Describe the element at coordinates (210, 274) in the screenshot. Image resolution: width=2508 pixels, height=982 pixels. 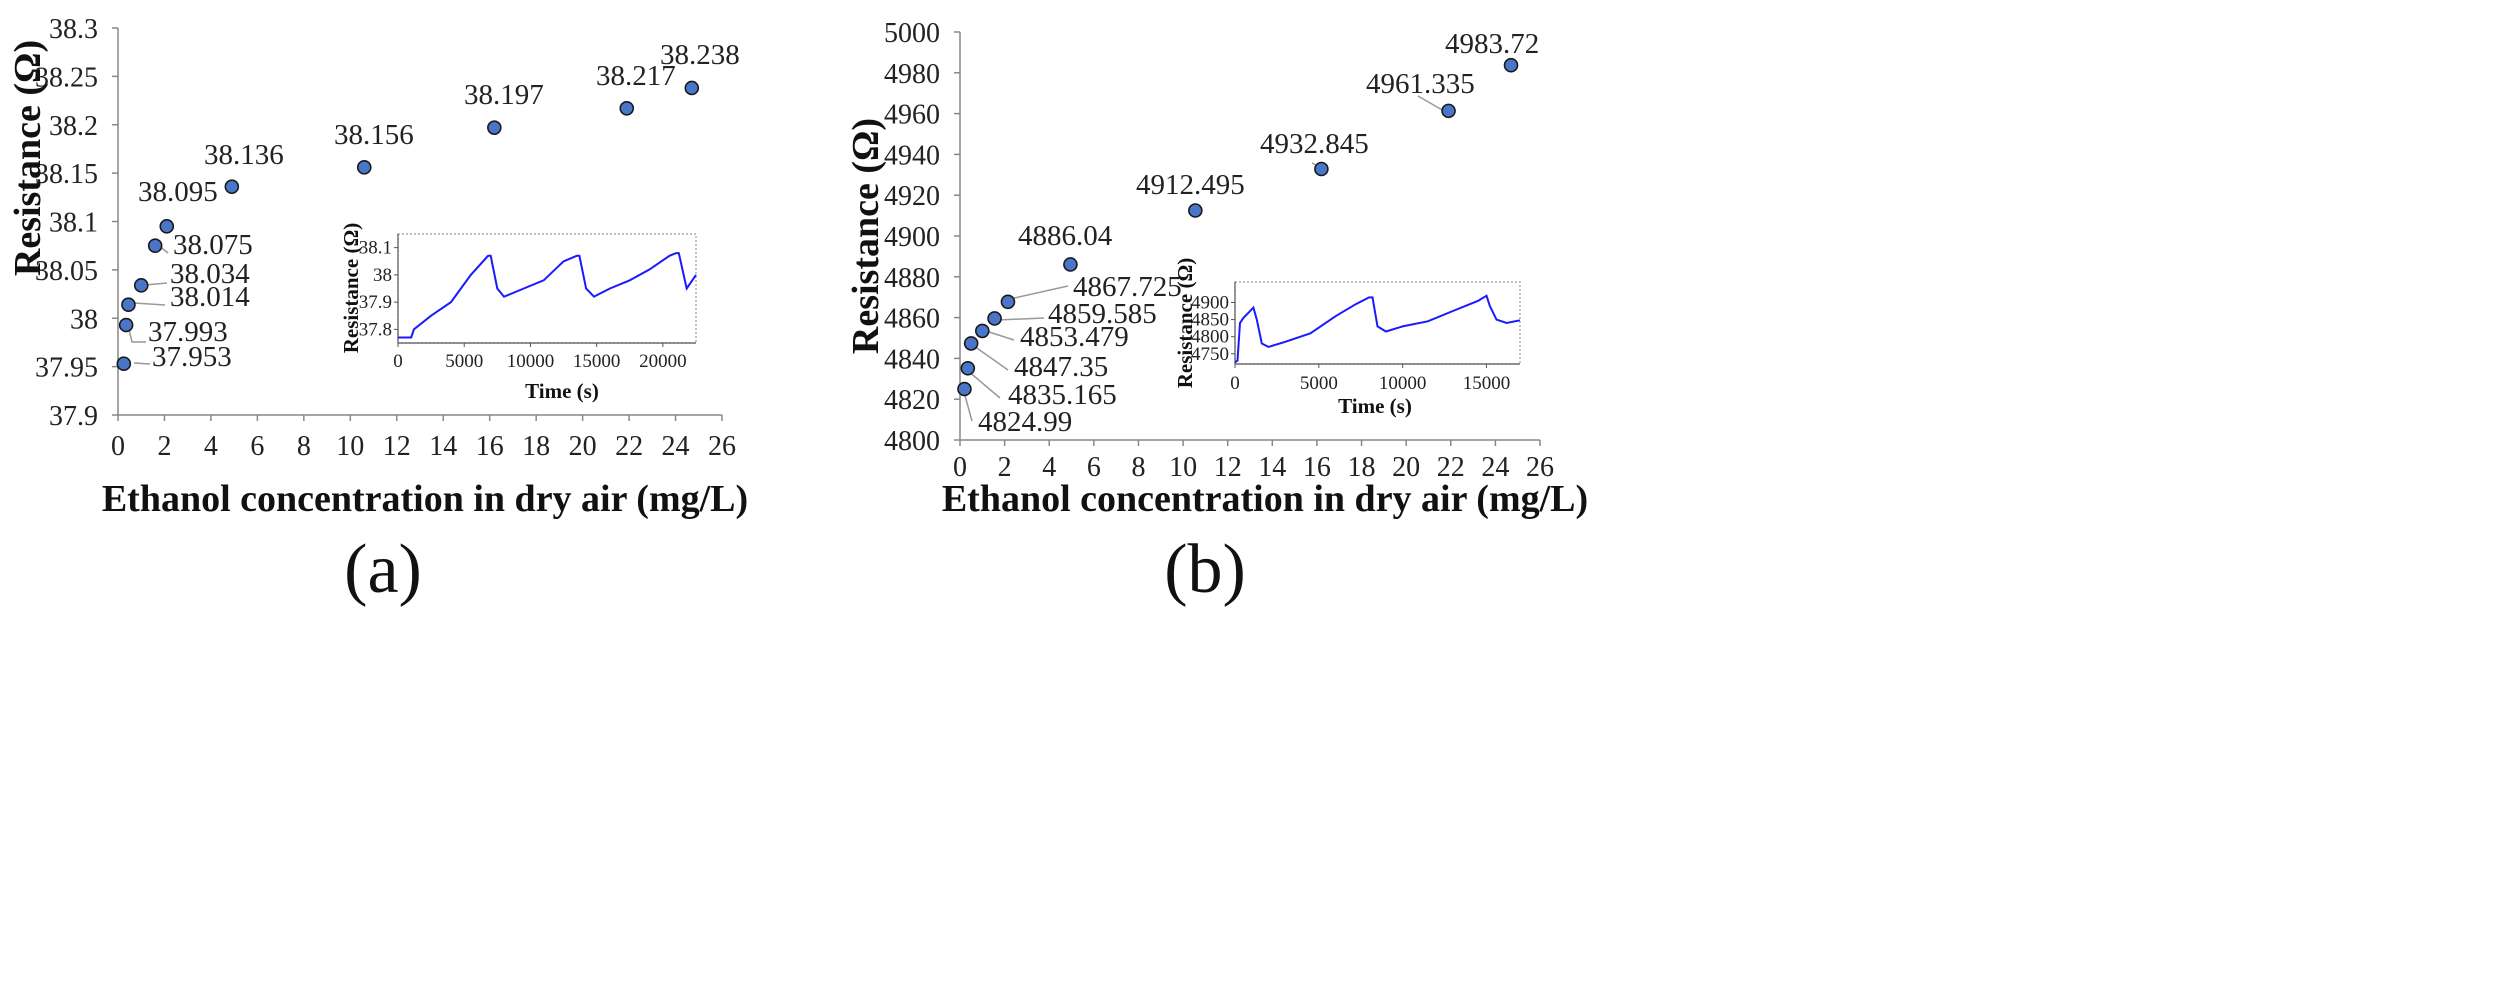
I see `data-label: 38.034` at that location.